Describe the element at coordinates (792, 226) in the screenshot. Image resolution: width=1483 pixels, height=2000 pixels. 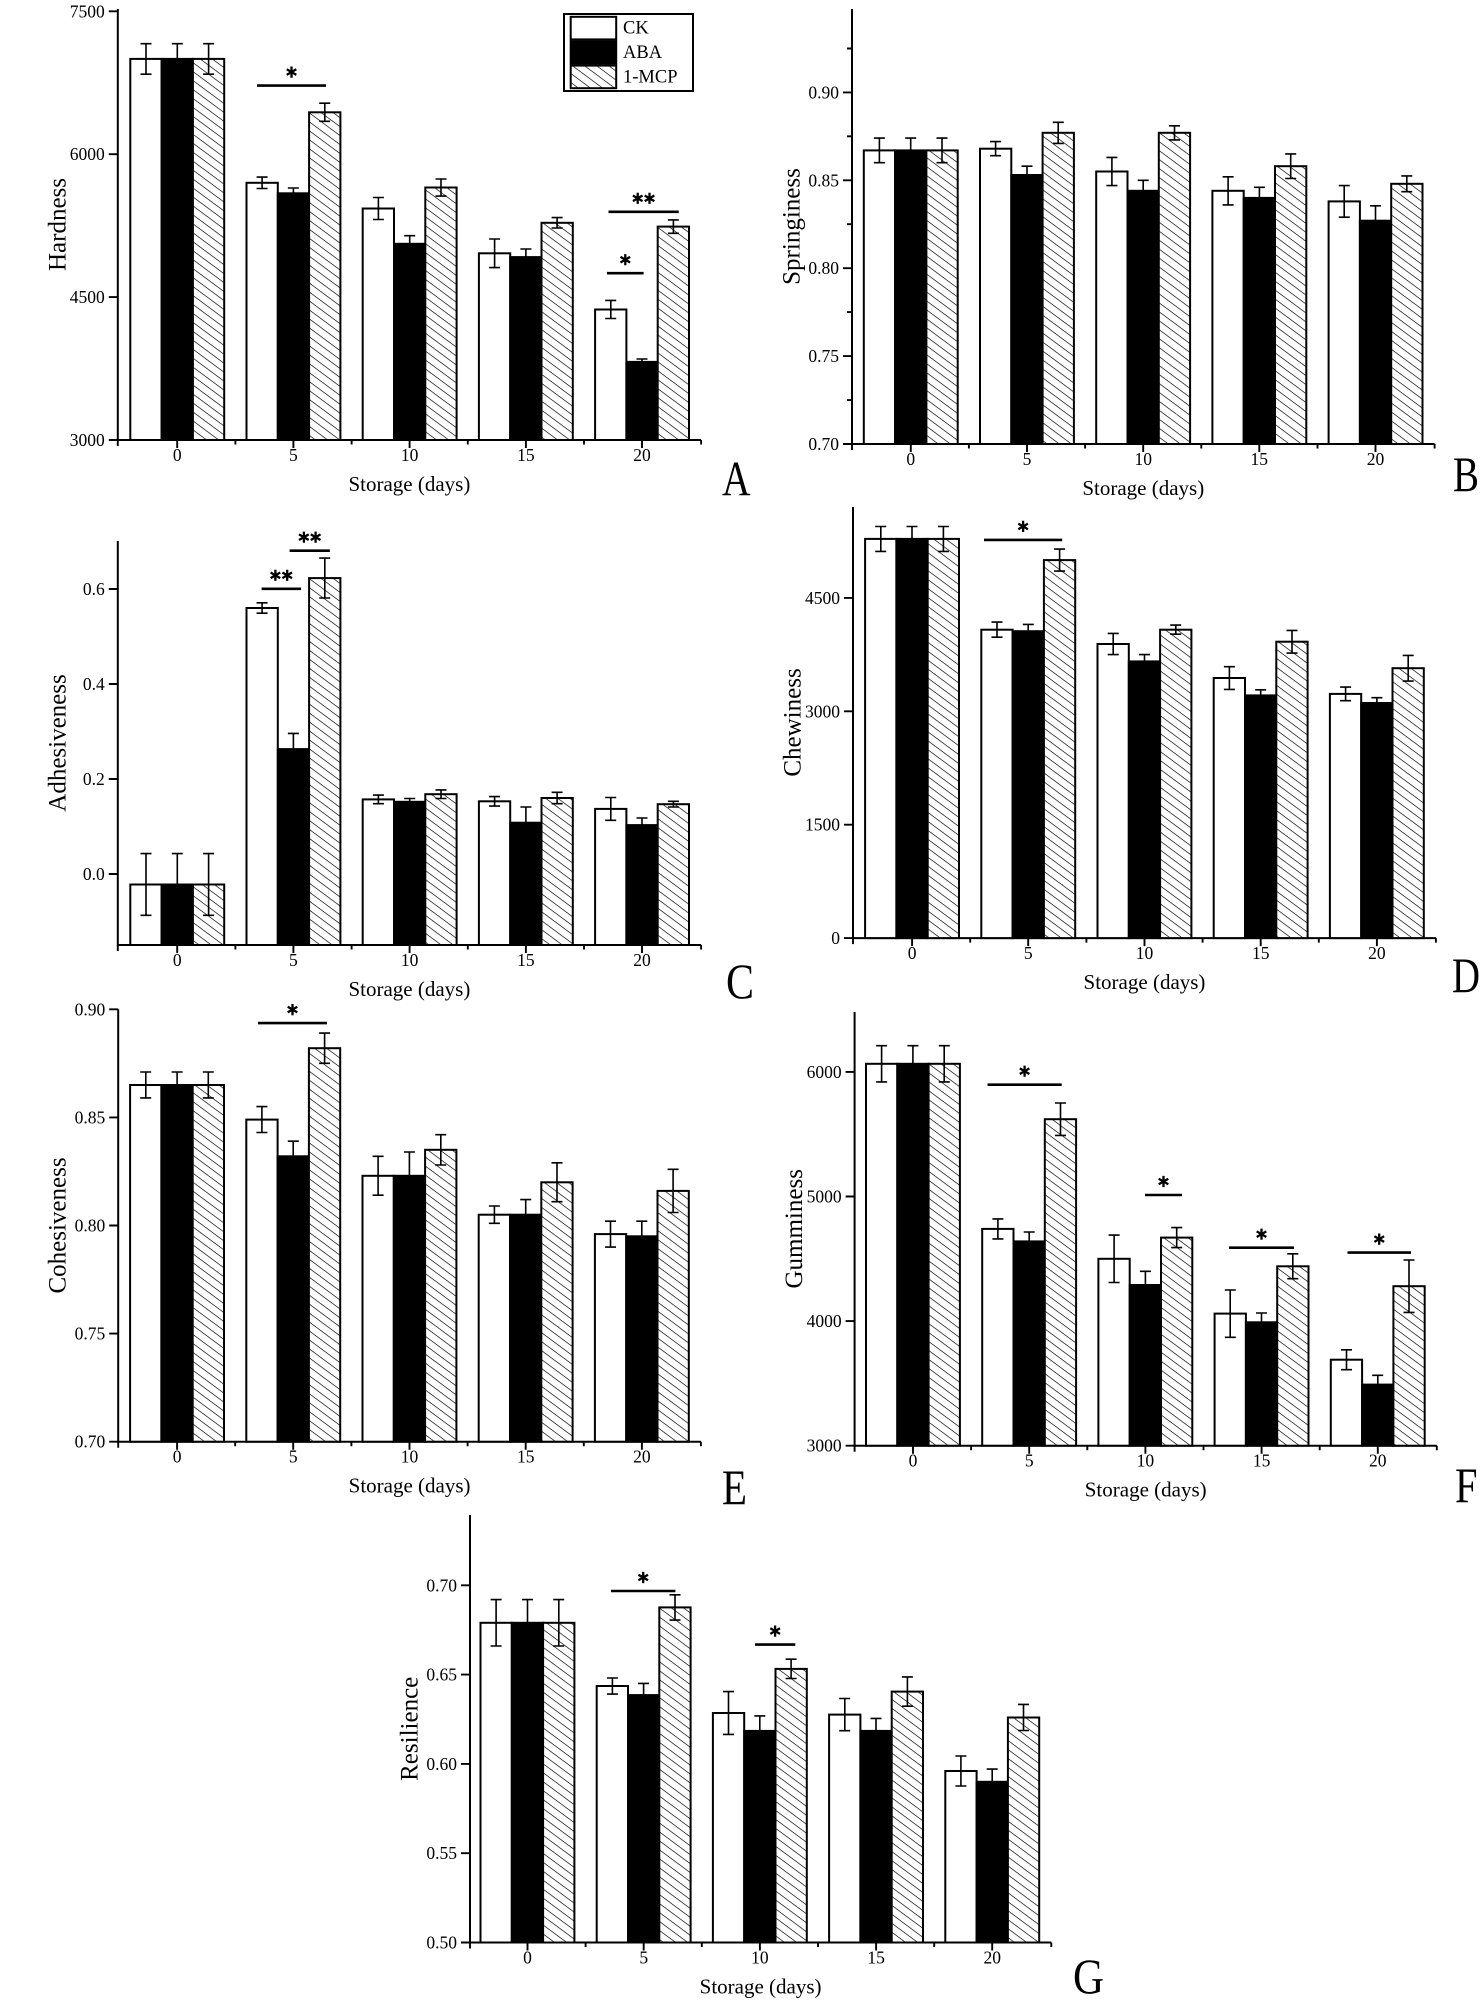
I see `svg-text: Springiness` at that location.